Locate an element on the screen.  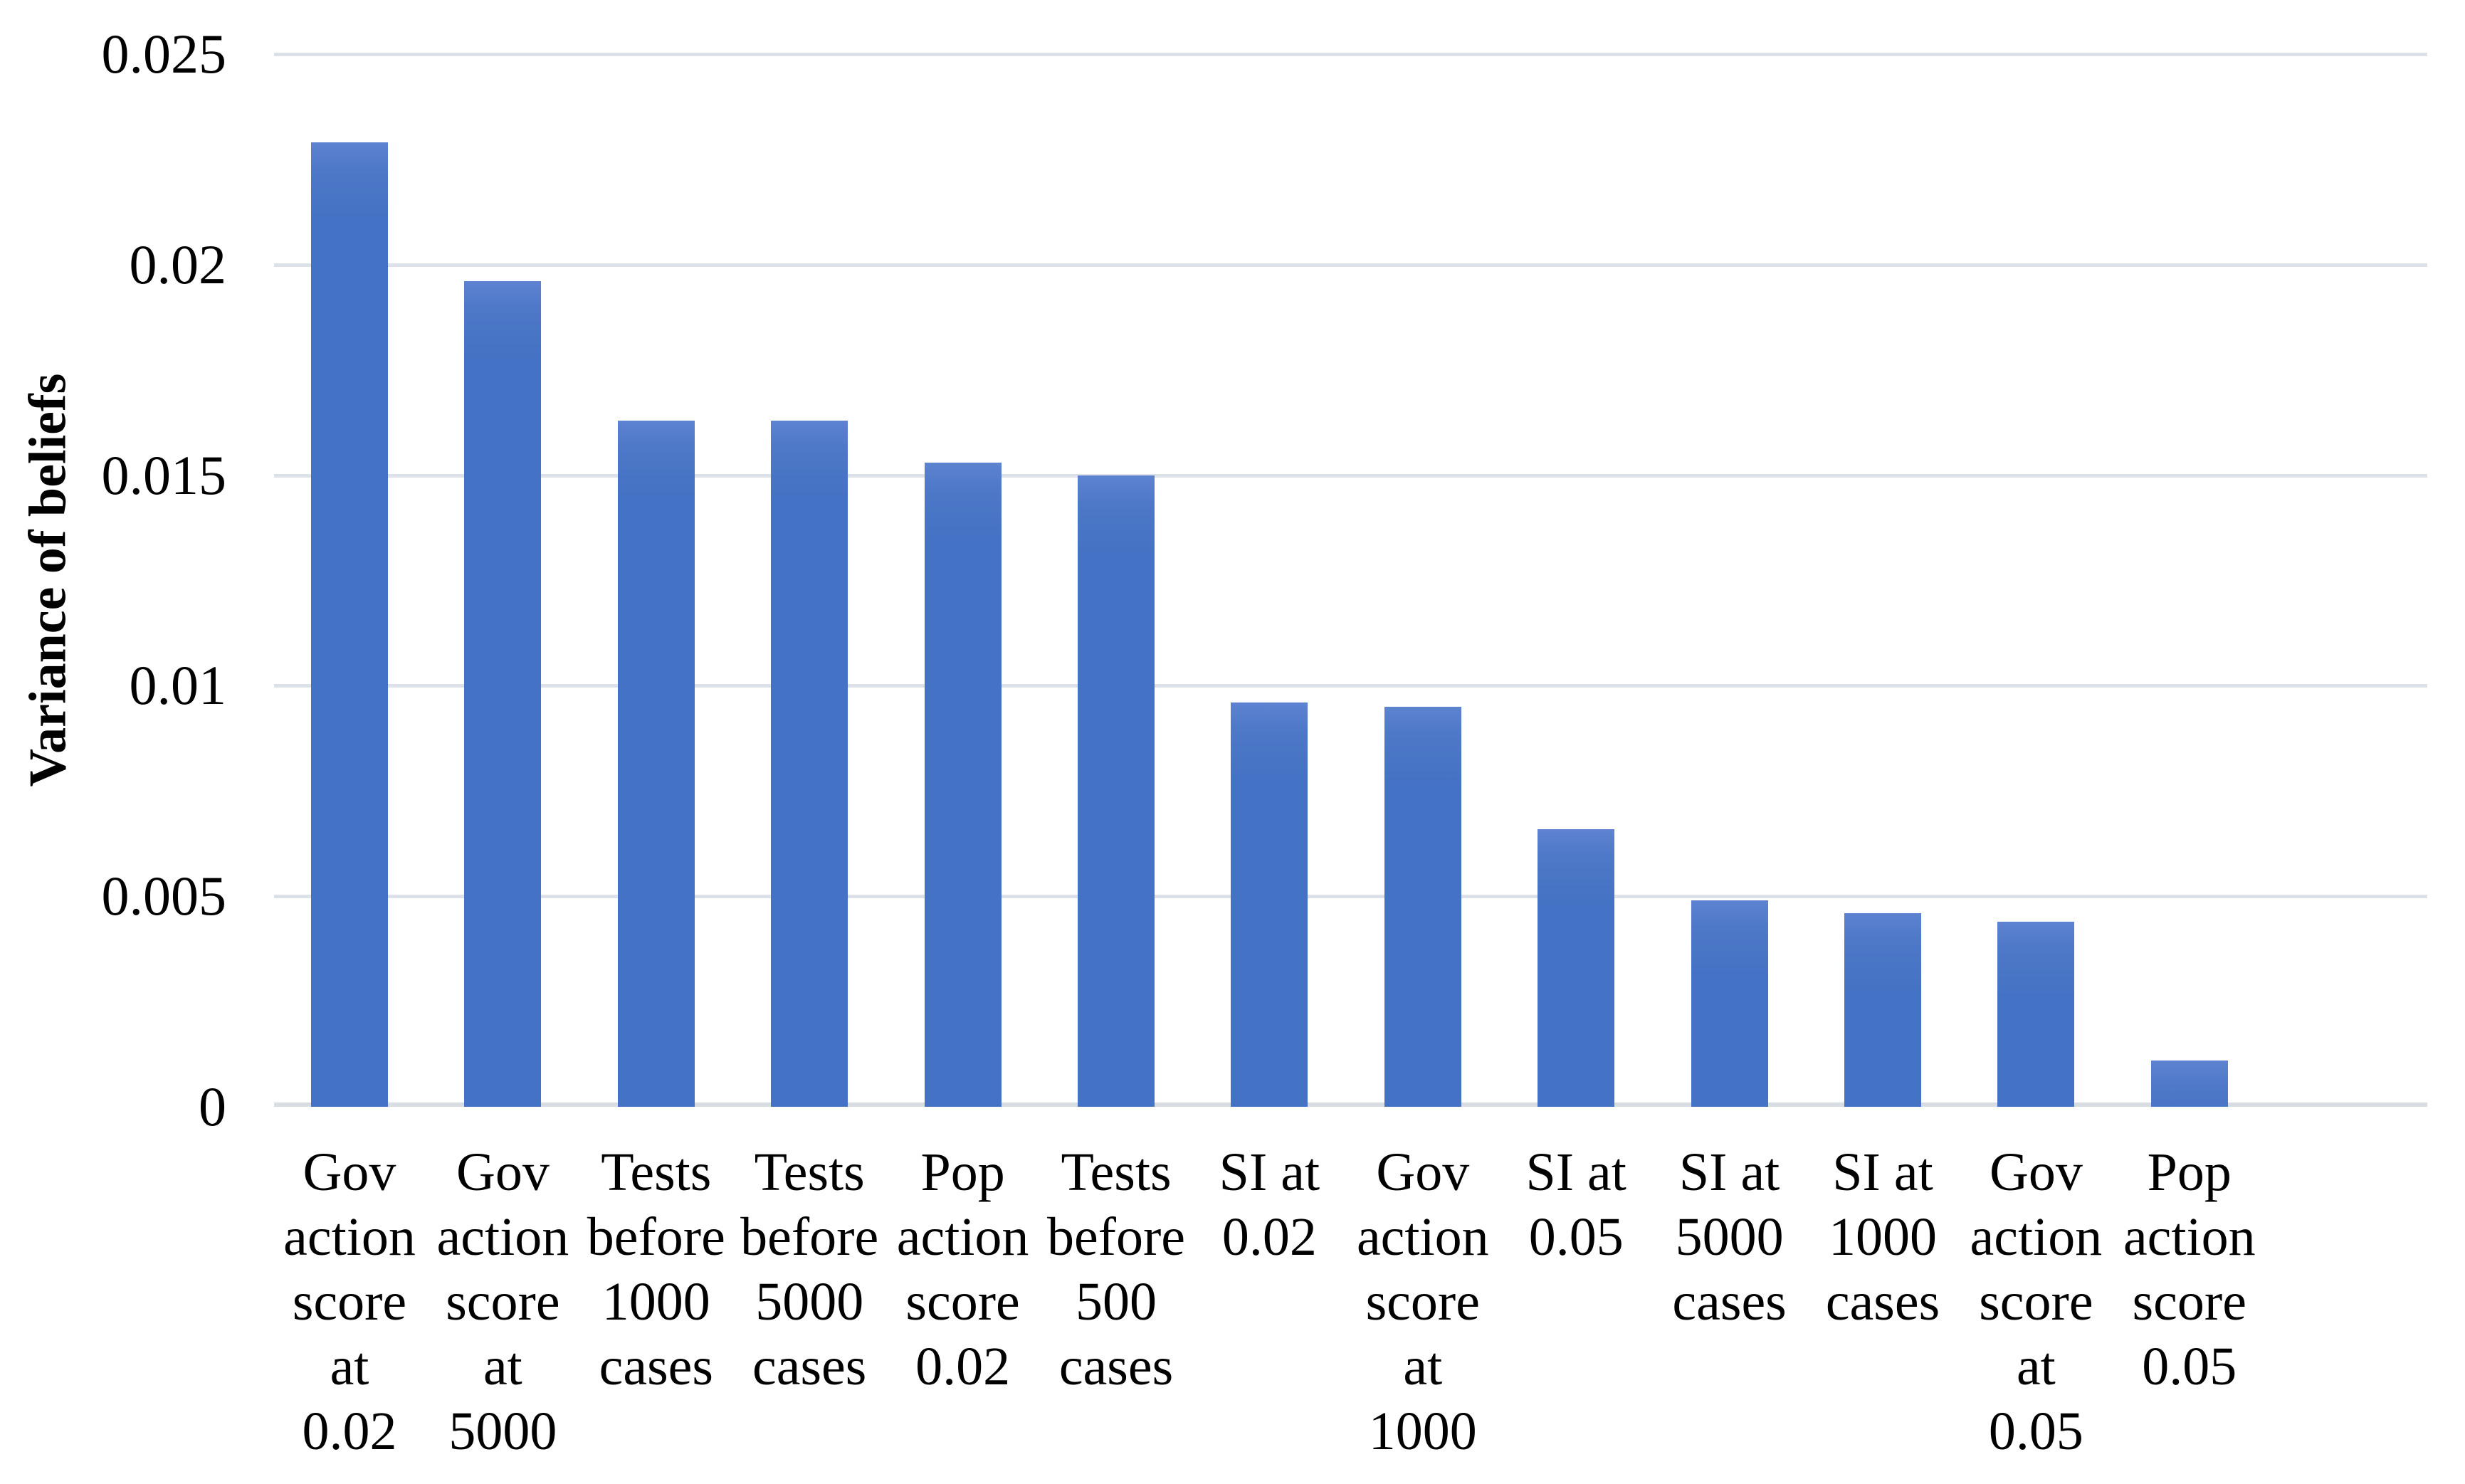
y-tick-label: 0.02 is located at coordinates (178, 264).